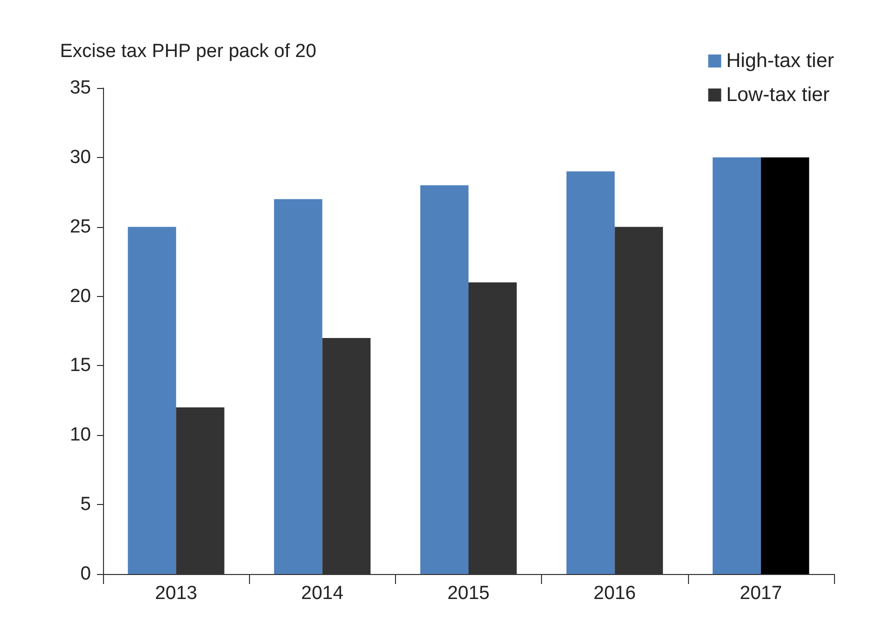 This screenshot has width=872, height=624. I want to click on y-tick-label: 25, so click(80, 227).